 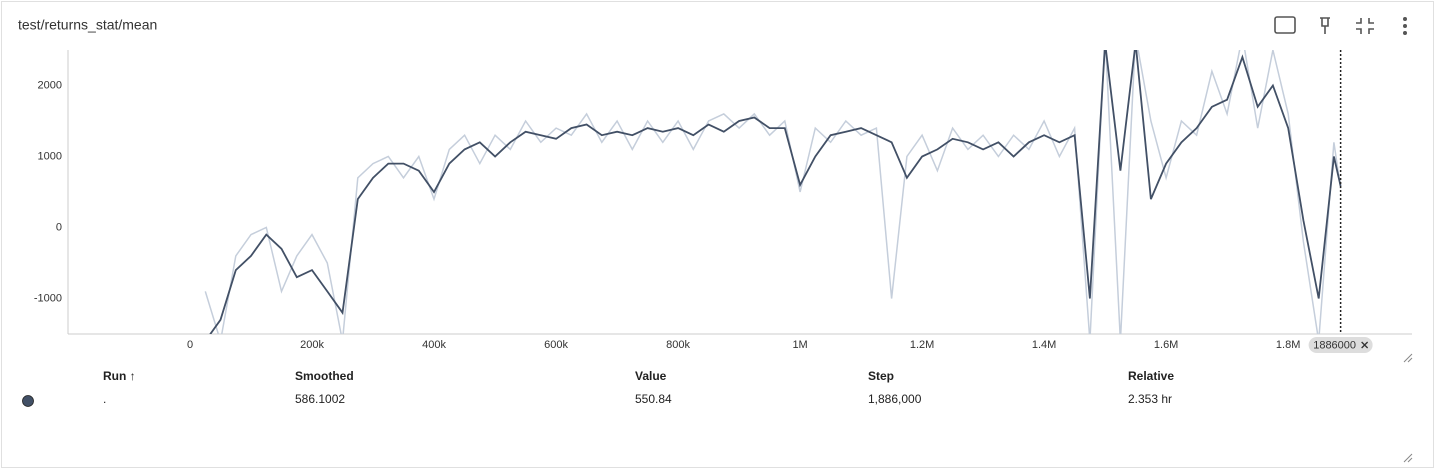 What do you see at coordinates (1340, 201) in the screenshot?
I see `cursor: 1886000` at bounding box center [1340, 201].